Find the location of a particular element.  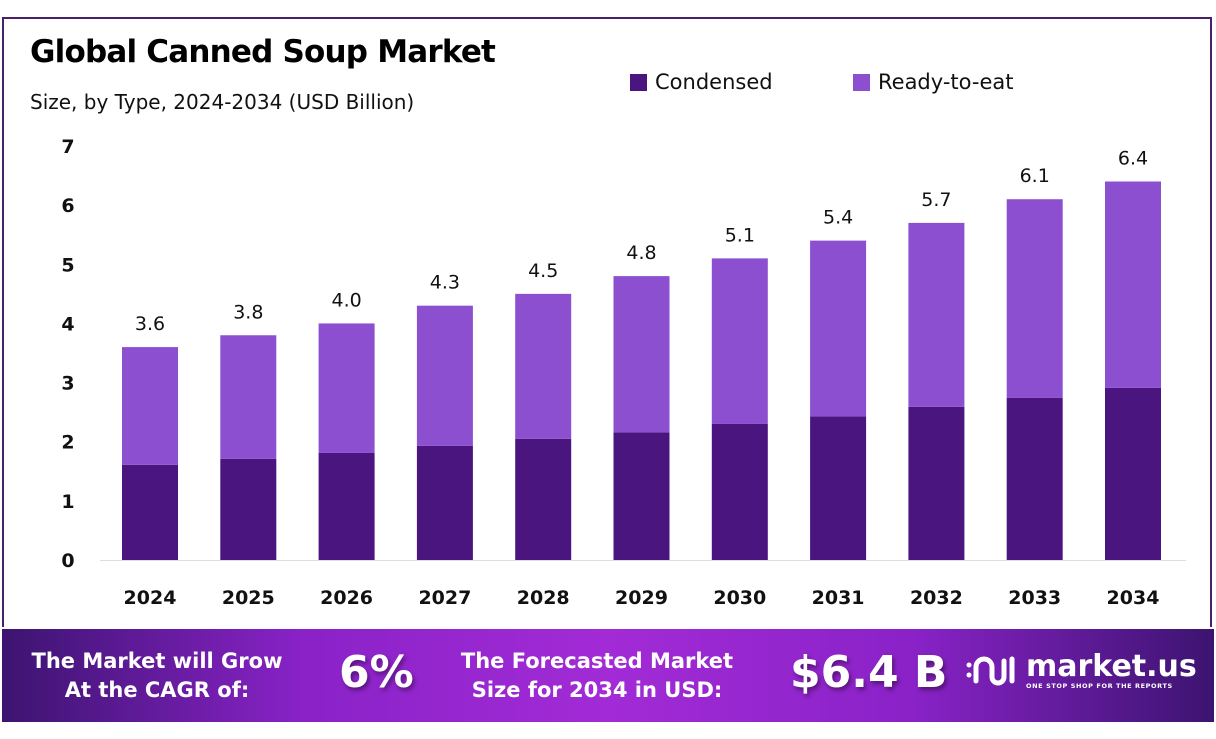

data-label-total: 5.4 is located at coordinates (838, 218).